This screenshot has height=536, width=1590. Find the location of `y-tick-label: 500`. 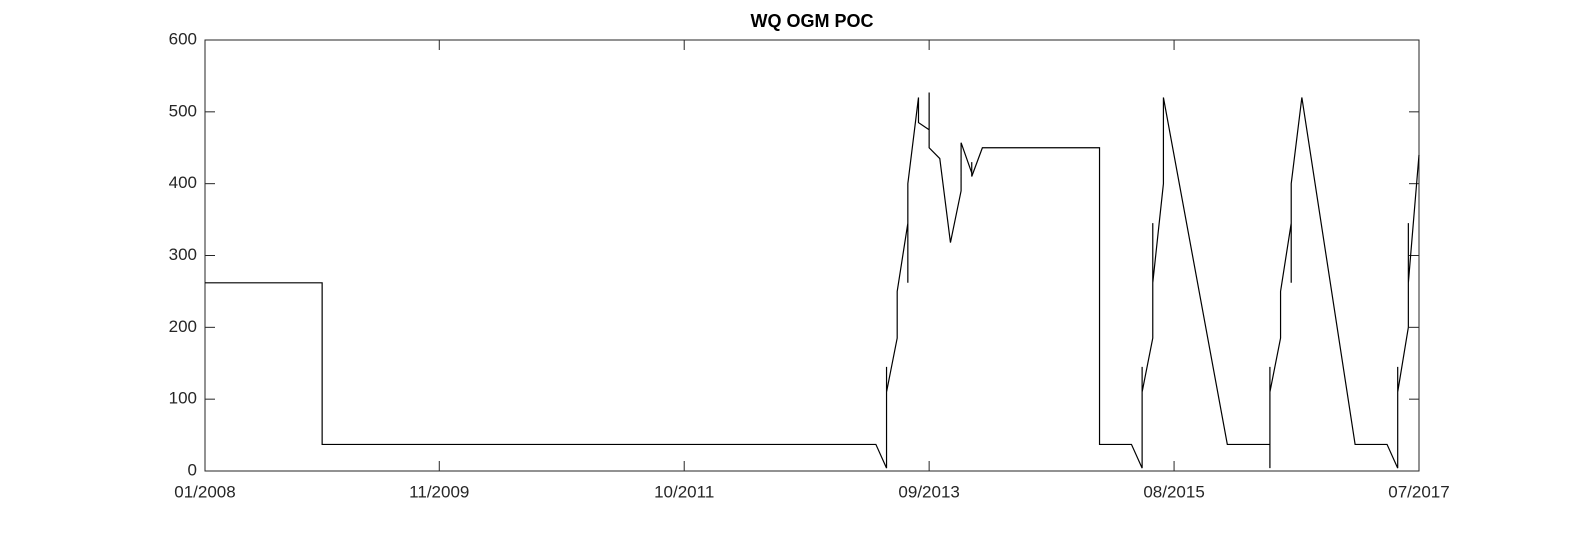

y-tick-label: 500 is located at coordinates (183, 110).